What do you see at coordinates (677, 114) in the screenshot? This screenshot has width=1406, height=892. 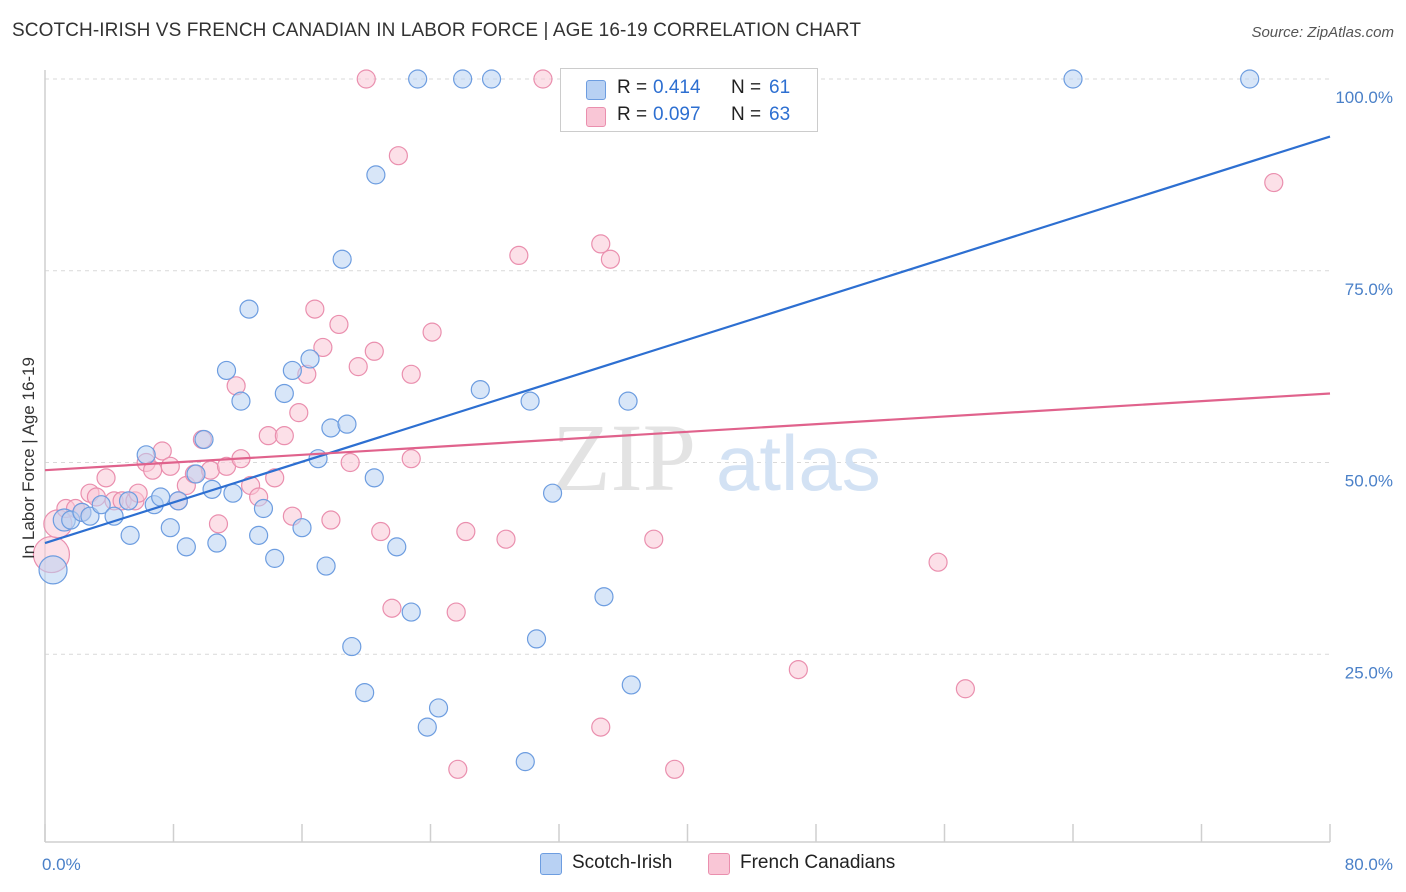 I see `r-value: 0.097` at bounding box center [677, 114].